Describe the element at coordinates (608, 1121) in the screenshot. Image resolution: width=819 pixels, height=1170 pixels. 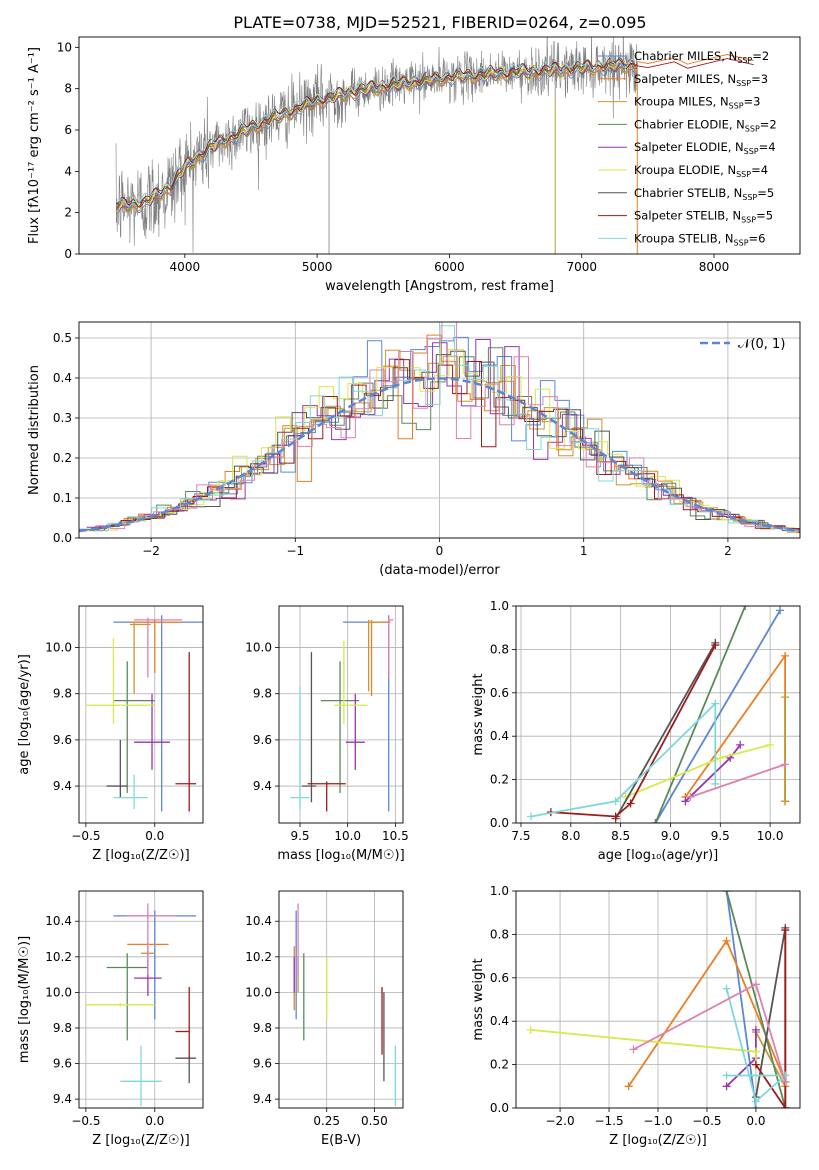
I see `x-tick-label: −1.5` at that location.